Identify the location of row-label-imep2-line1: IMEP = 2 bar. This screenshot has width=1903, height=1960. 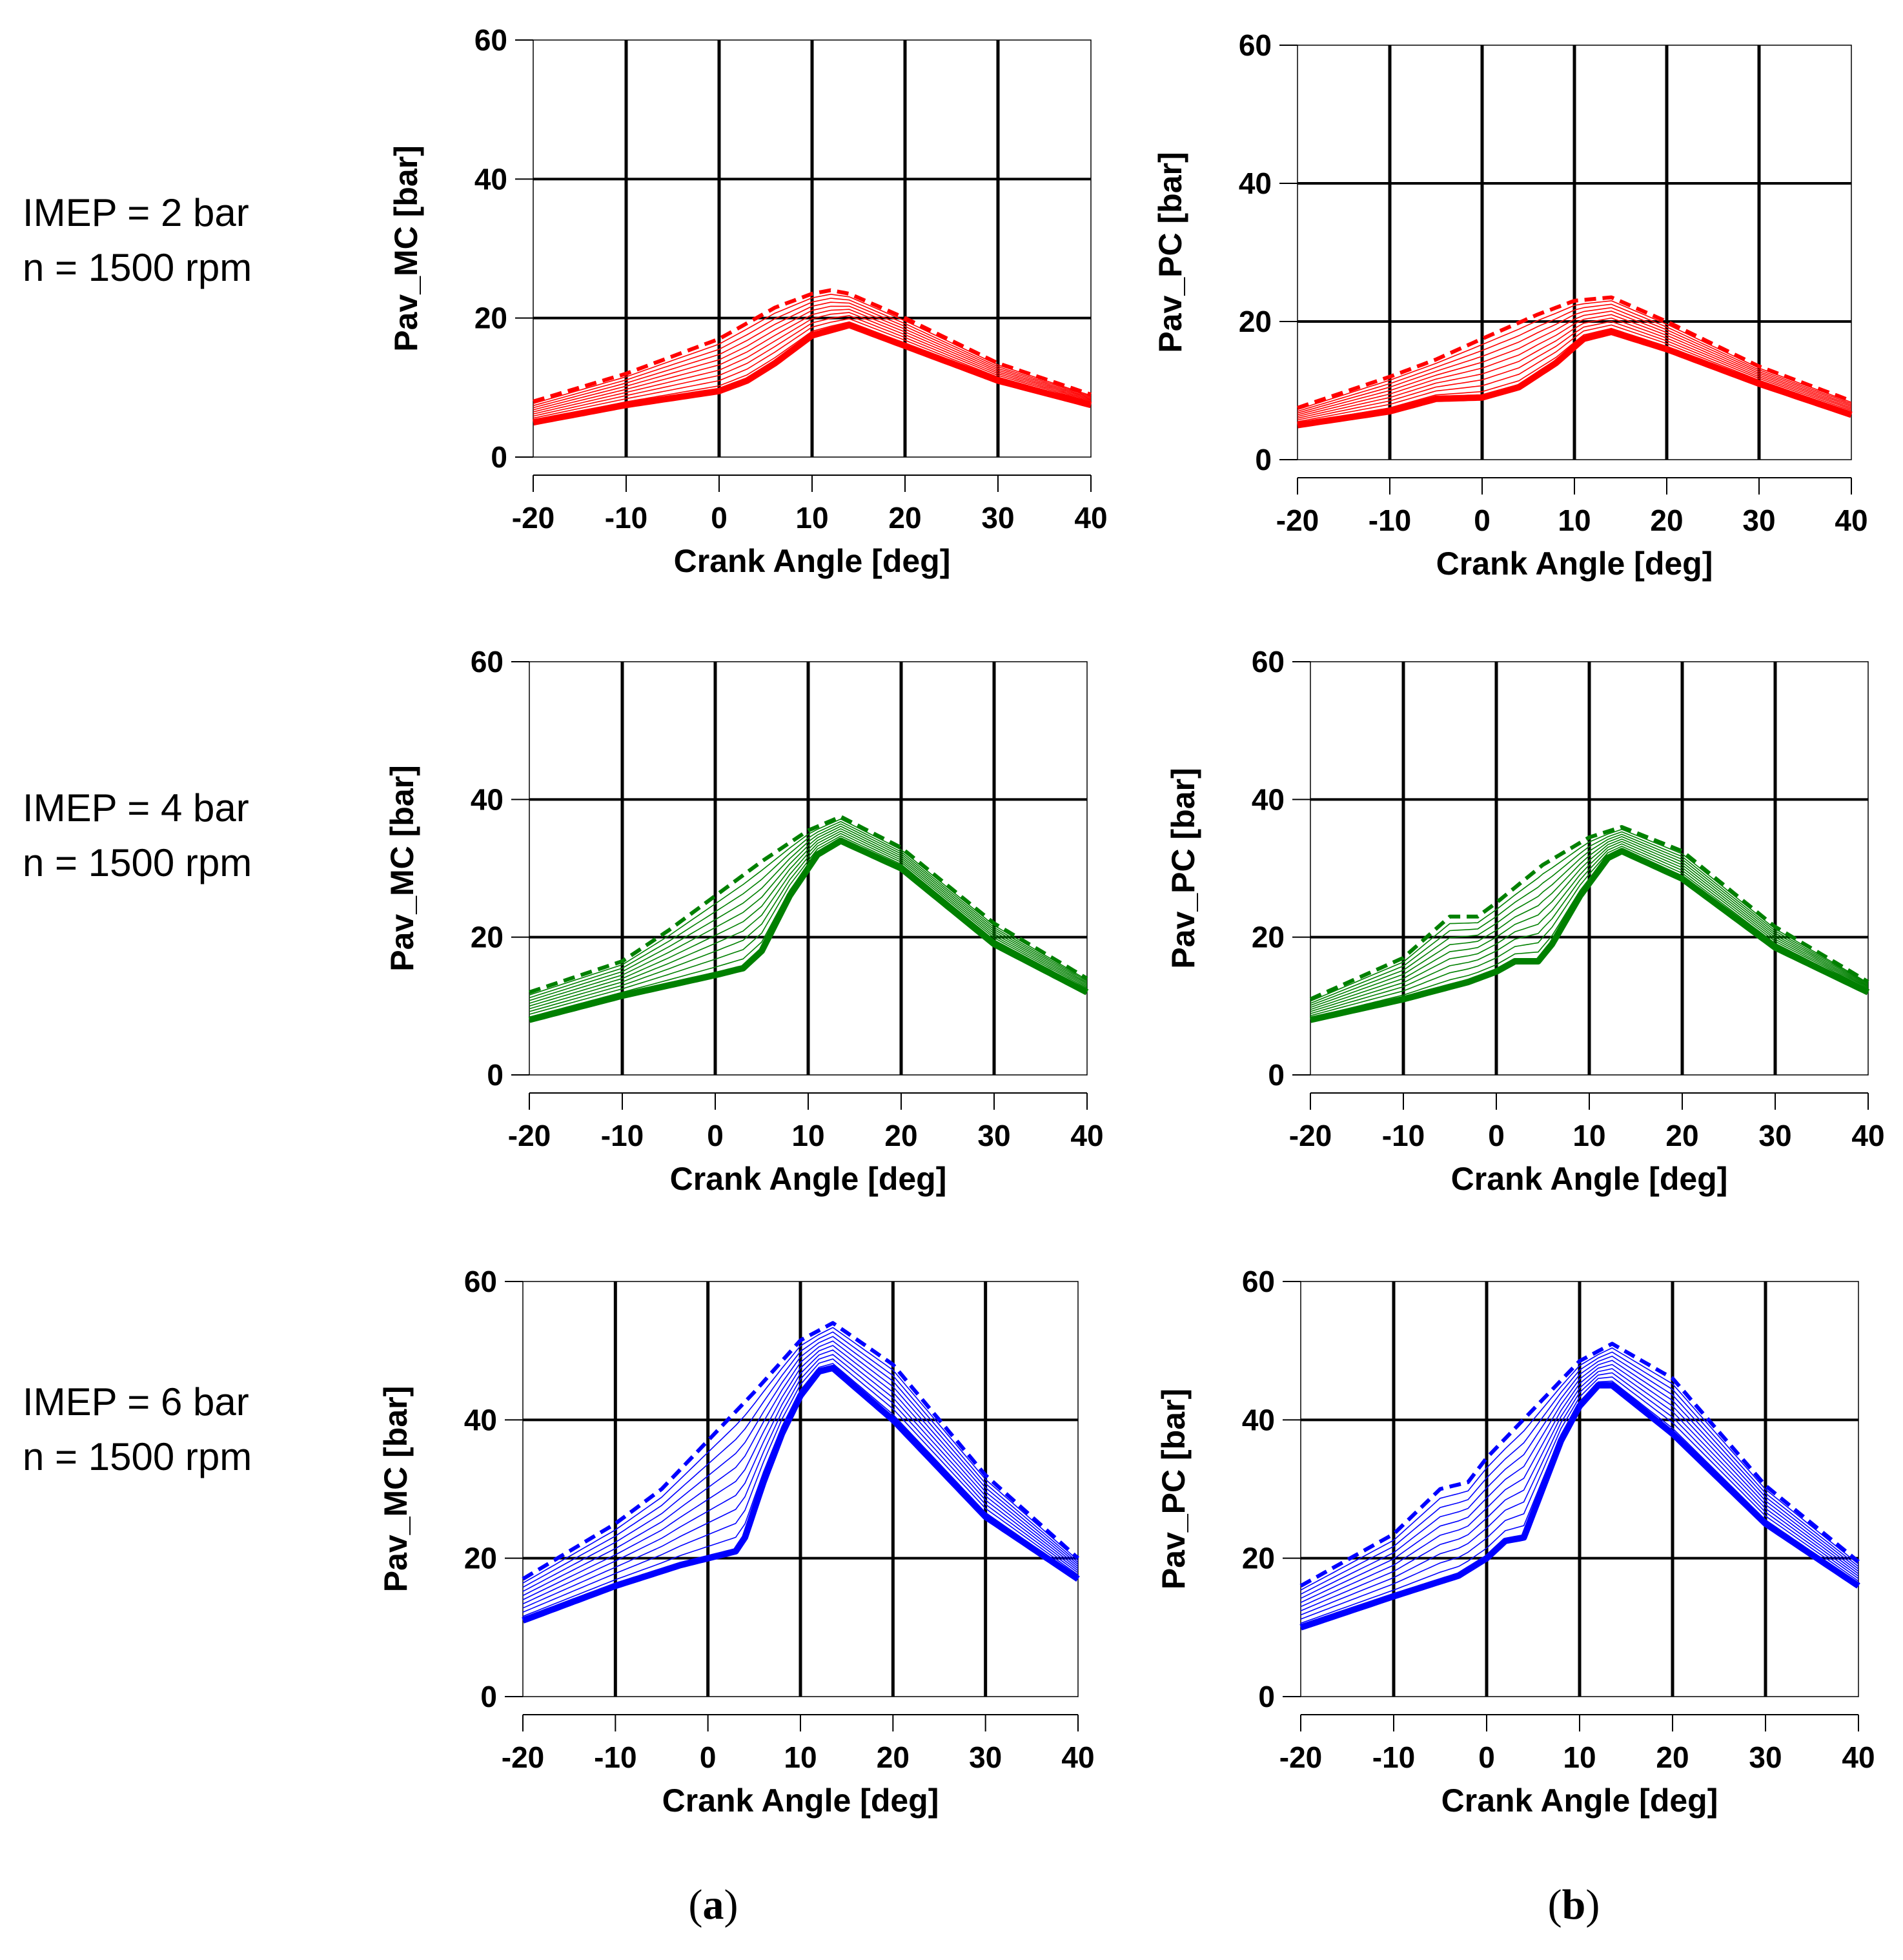
(136, 212).